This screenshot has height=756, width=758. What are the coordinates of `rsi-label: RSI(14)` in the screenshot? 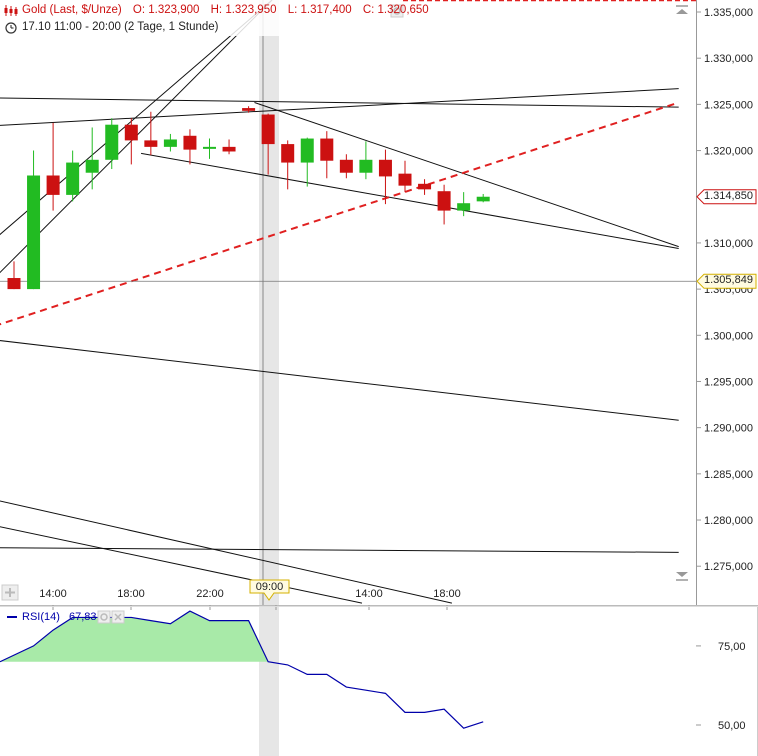 It's located at (41, 617).